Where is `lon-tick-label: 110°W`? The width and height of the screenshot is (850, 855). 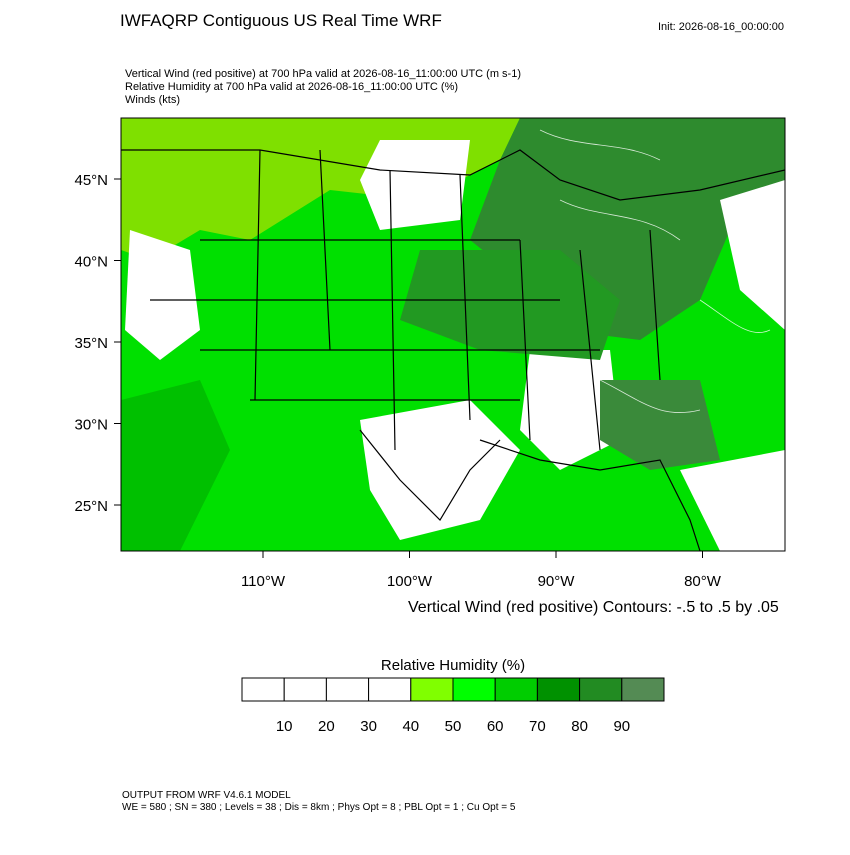 lon-tick-label: 110°W is located at coordinates (263, 581).